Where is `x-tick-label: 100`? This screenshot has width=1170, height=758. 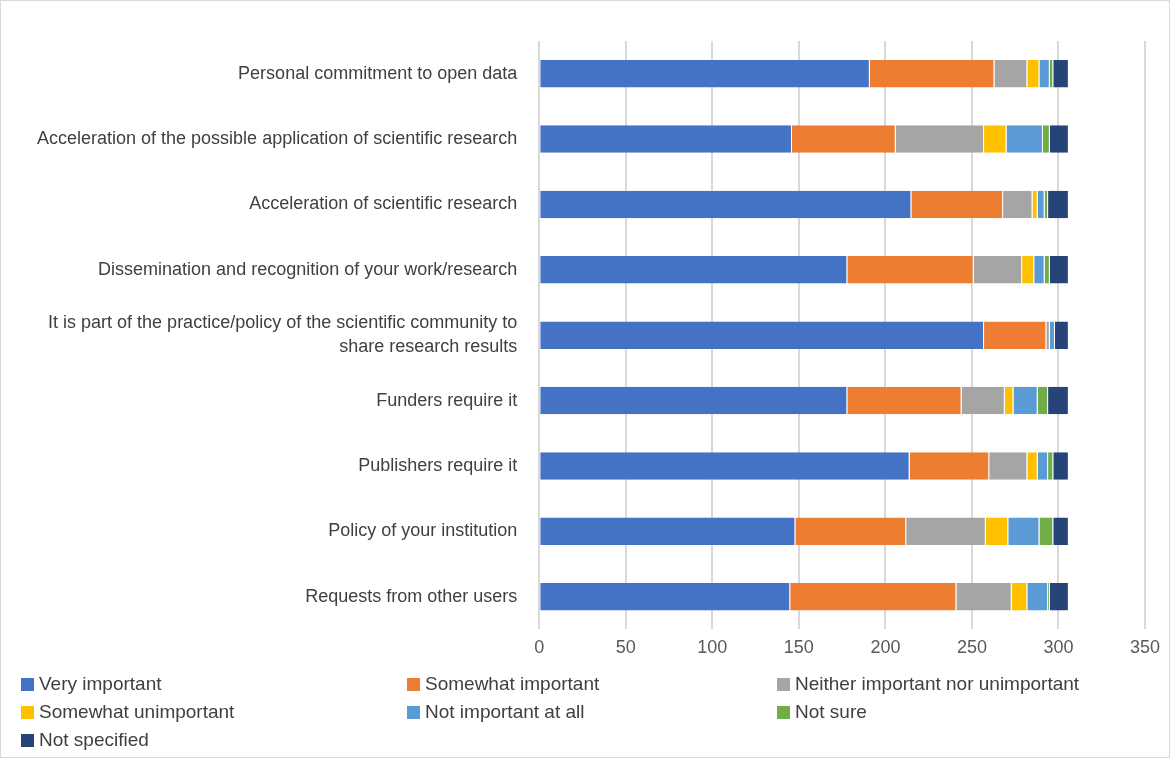
x-tick-label: 100 is located at coordinates (712, 647).